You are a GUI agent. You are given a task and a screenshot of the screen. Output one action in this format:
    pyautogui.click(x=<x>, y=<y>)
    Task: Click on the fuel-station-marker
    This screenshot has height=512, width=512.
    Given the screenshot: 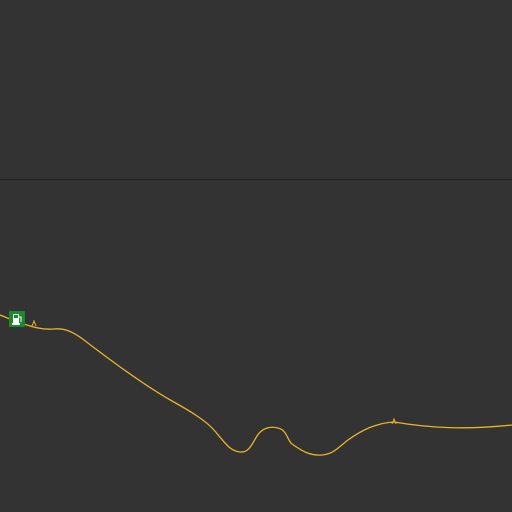 What is the action you would take?
    pyautogui.click(x=17, y=319)
    